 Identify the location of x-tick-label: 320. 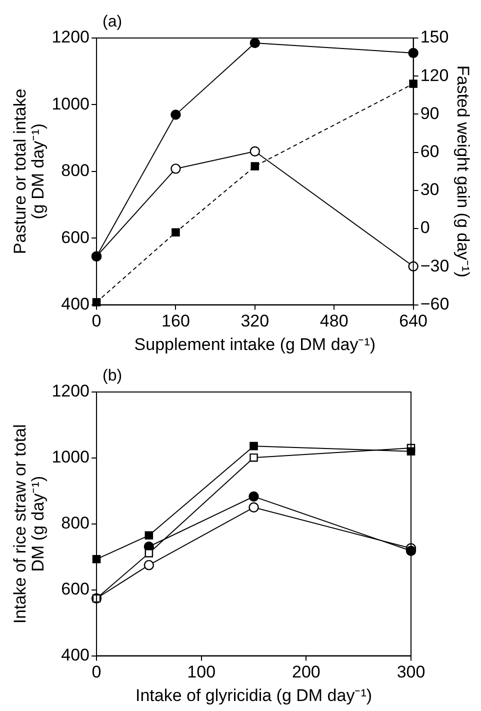
(255, 321).